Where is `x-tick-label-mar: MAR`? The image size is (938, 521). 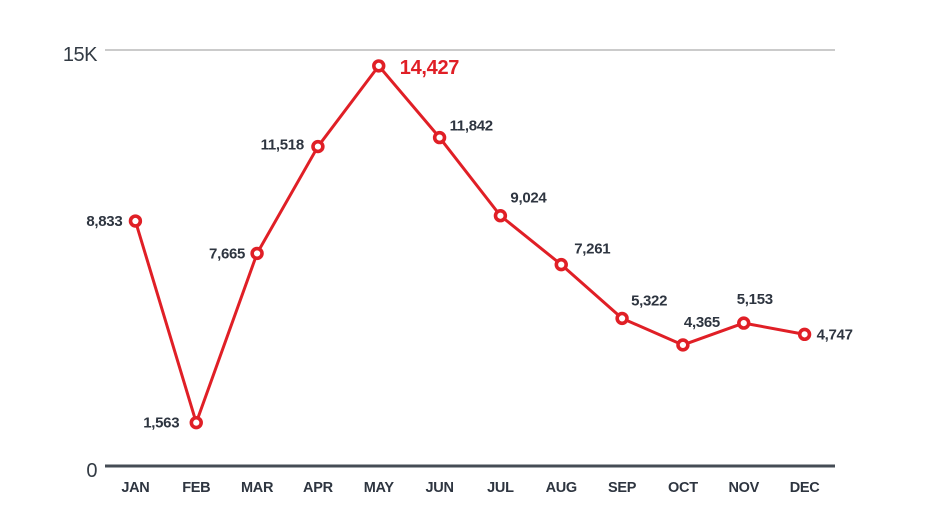 x-tick-label-mar: MAR is located at coordinates (257, 488).